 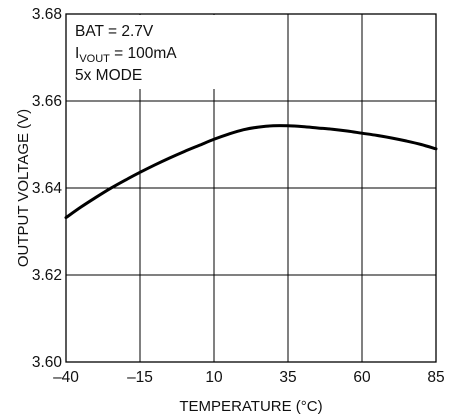 I want to click on y-tick-label: 3.62, so click(x=47, y=275).